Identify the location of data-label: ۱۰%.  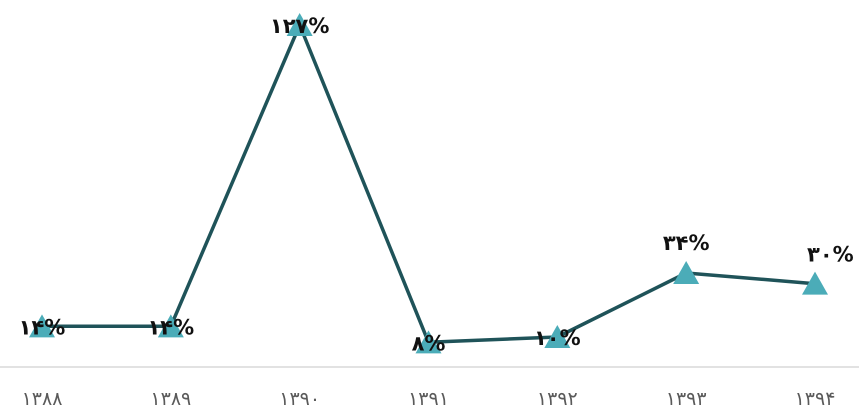
(557, 338).